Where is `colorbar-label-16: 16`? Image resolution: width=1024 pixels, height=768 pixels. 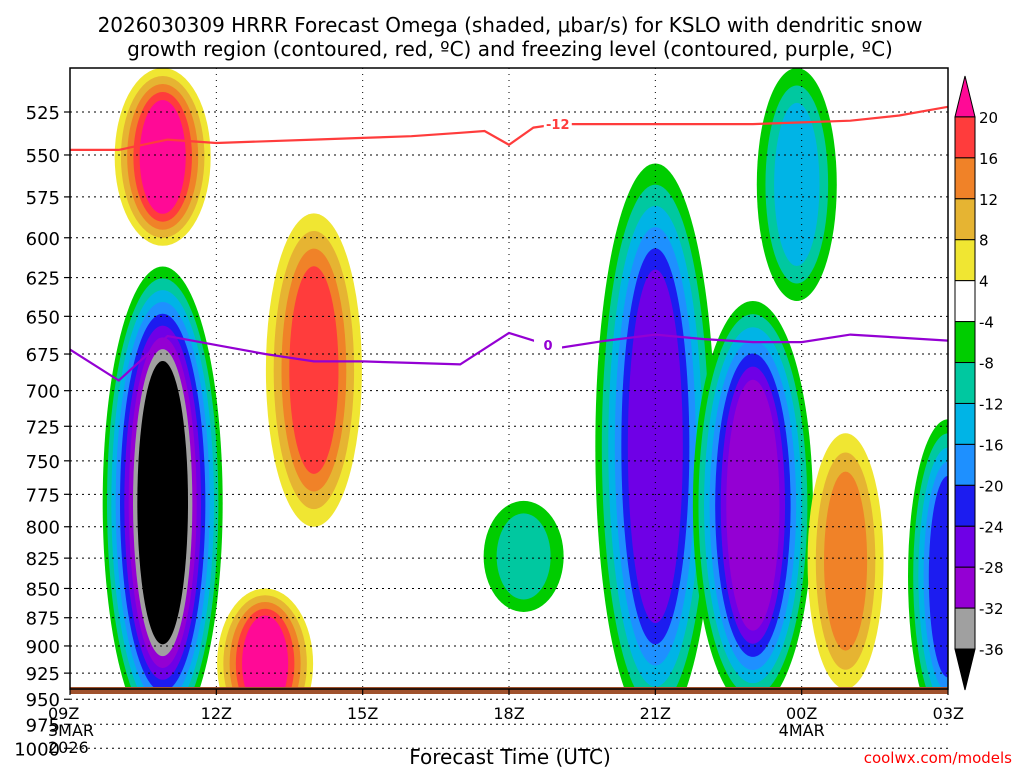 colorbar-label-16: 16 is located at coordinates (988, 159).